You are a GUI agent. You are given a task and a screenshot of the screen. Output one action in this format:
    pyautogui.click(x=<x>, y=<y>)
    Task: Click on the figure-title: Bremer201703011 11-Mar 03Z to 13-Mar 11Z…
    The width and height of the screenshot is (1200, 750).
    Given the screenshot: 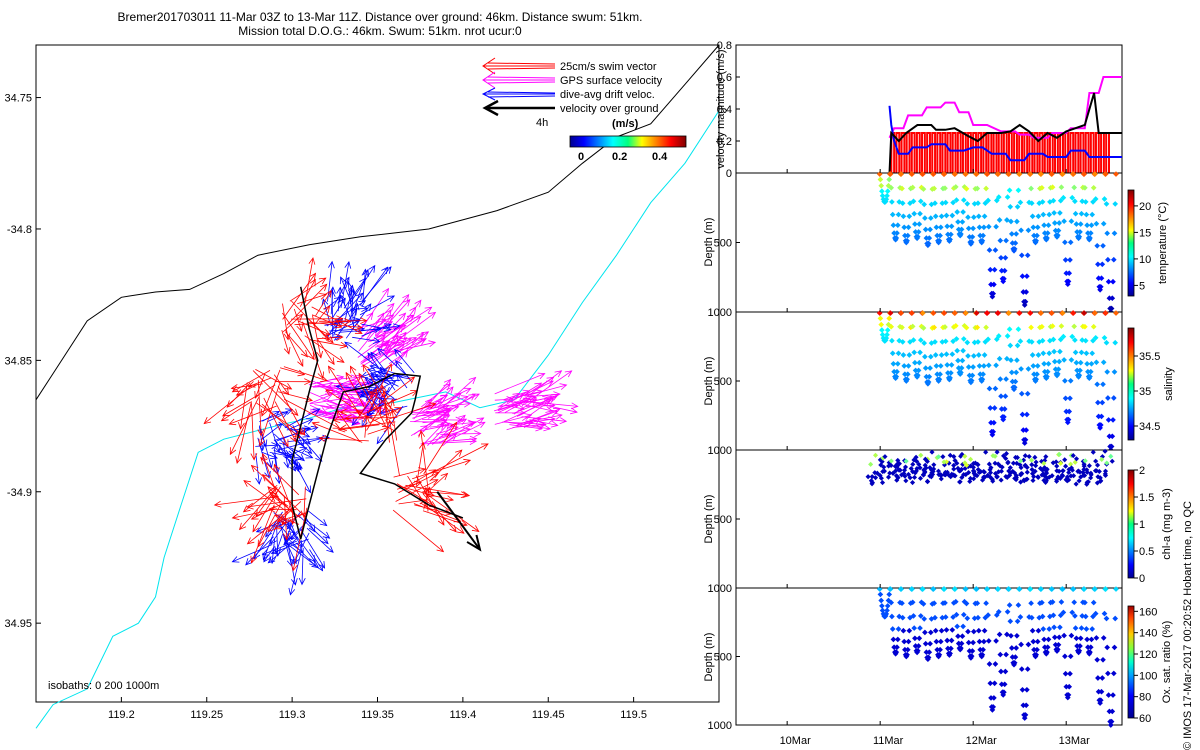 What is the action you would take?
    pyautogui.click(x=380, y=24)
    